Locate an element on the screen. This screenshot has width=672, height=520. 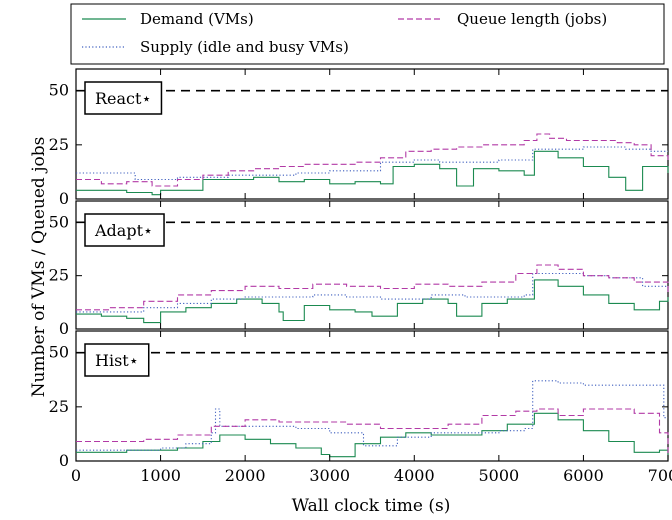
y-tick-label-react: 50 is located at coordinates (59, 90).